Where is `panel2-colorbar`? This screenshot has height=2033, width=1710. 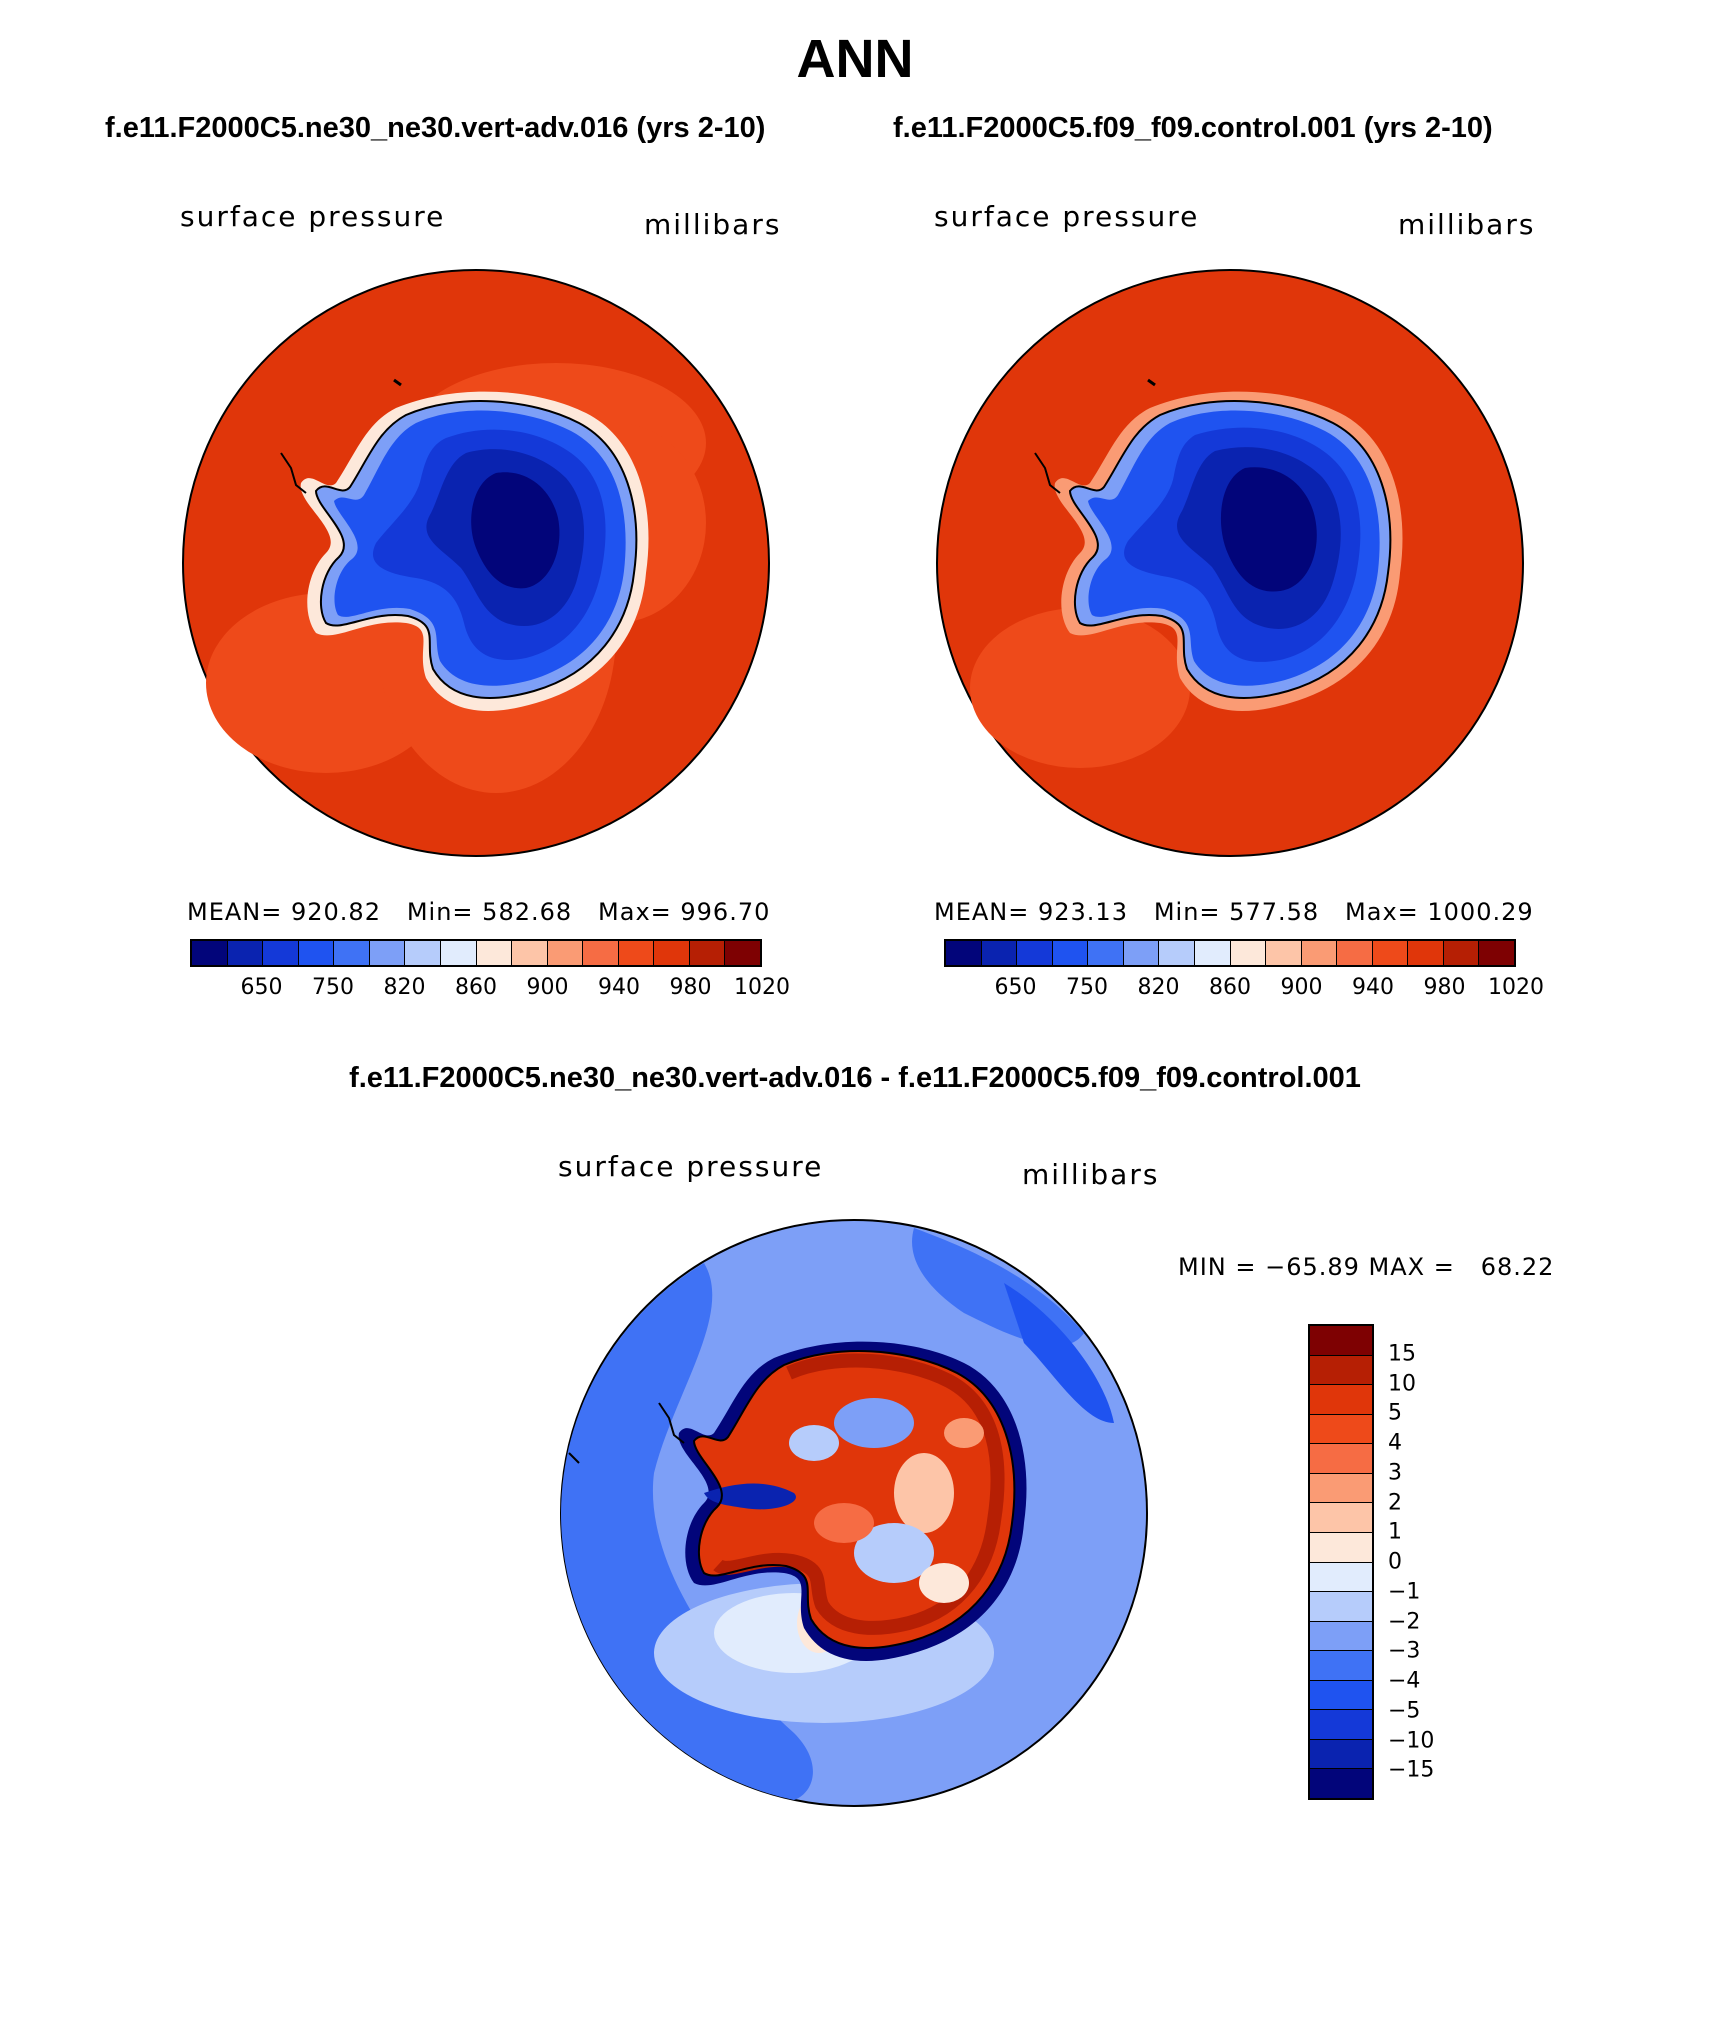 panel2-colorbar is located at coordinates (1230, 953).